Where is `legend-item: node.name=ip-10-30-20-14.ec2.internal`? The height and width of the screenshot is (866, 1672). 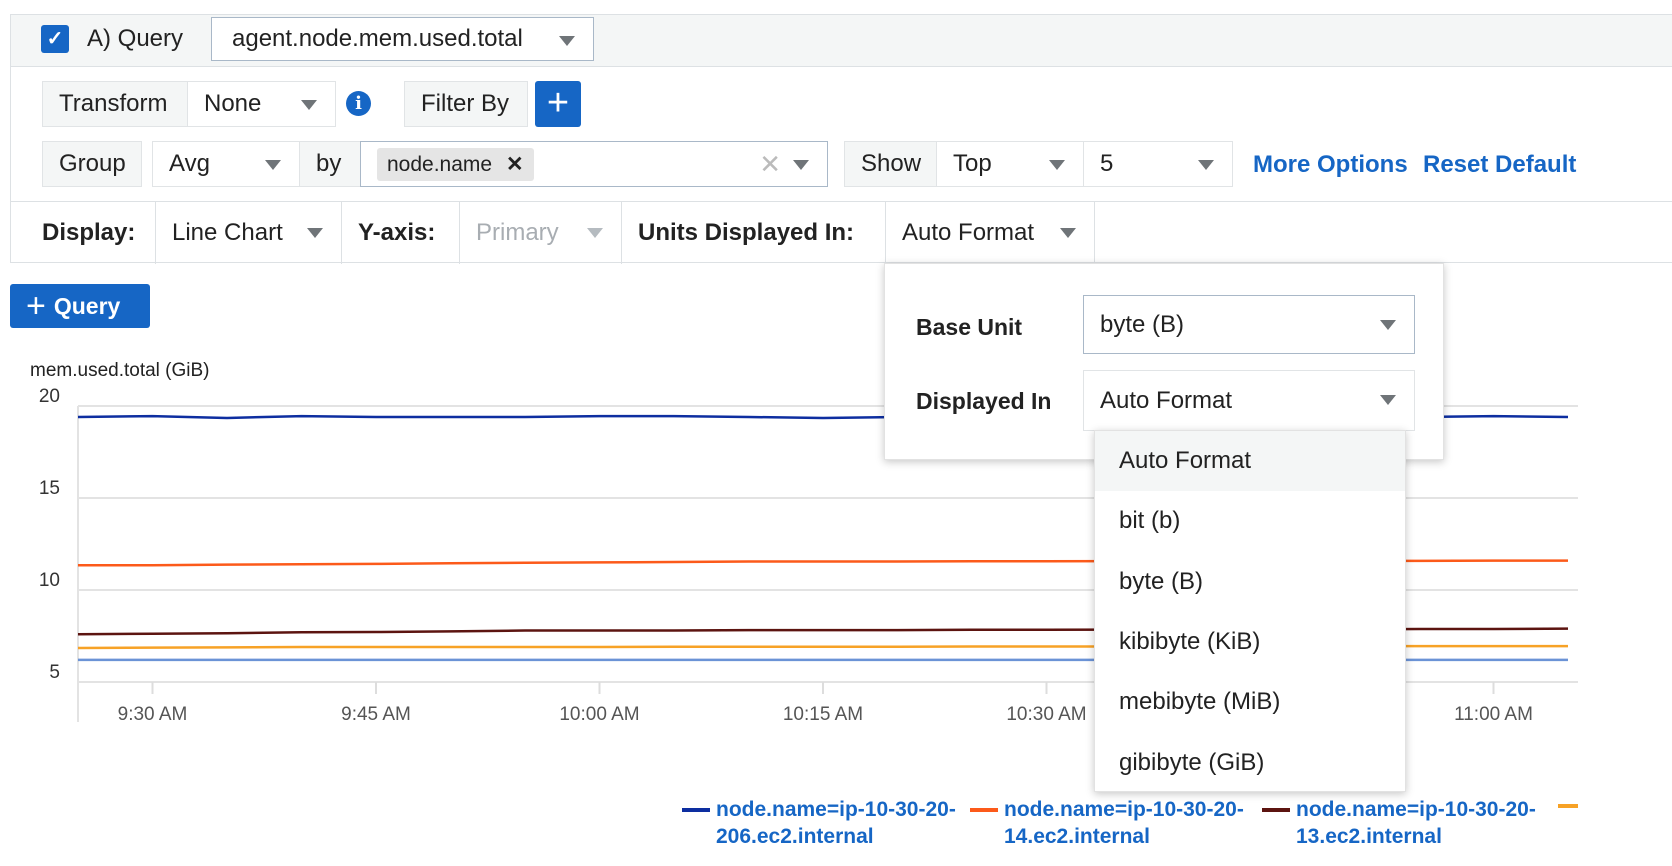 legend-item: node.name=ip-10-30-20-14.ec2.internal is located at coordinates (1107, 823).